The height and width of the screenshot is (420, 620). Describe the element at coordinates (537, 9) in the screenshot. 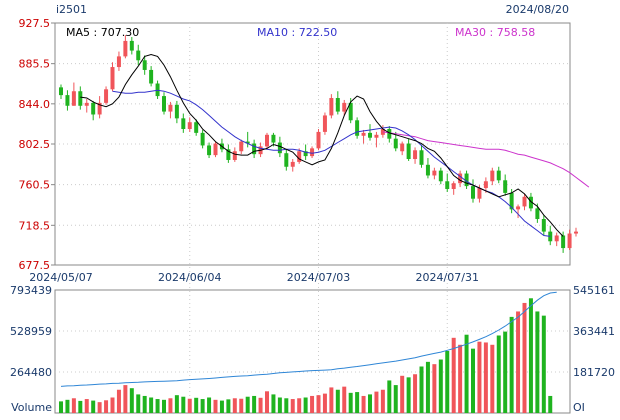

I see `date-label: 2024/08/20` at that location.